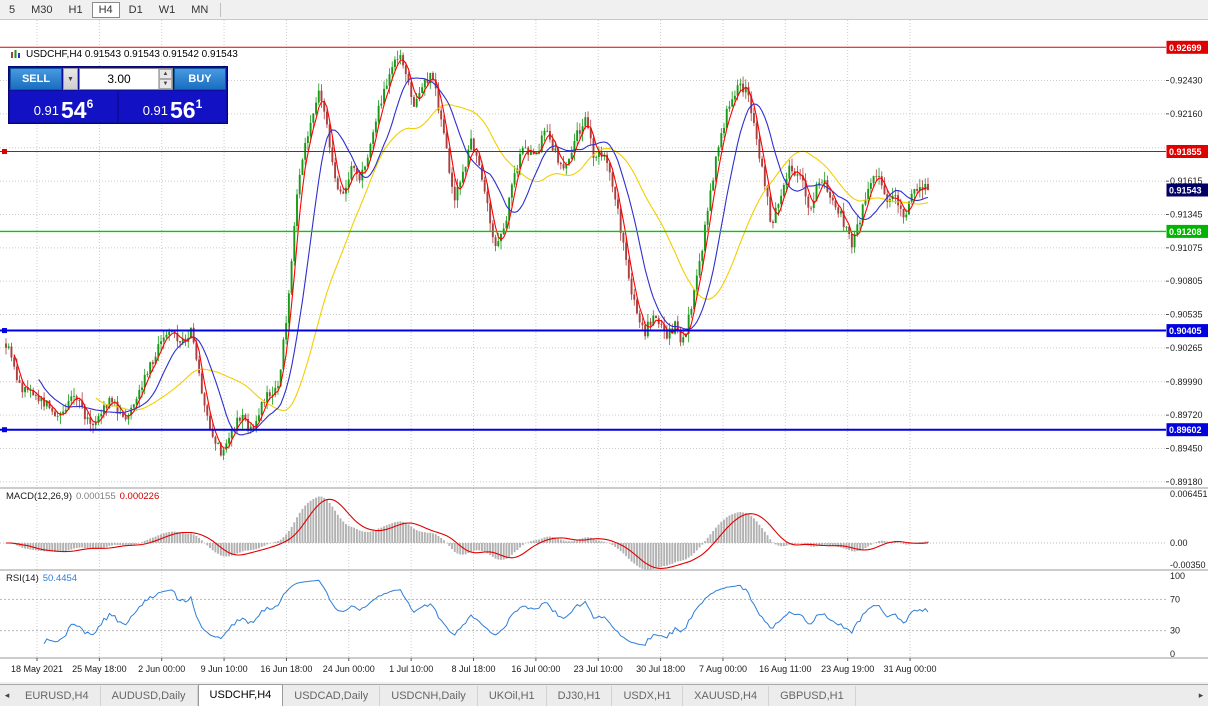  I want to click on svg-text: 30, so click(1175, 631).